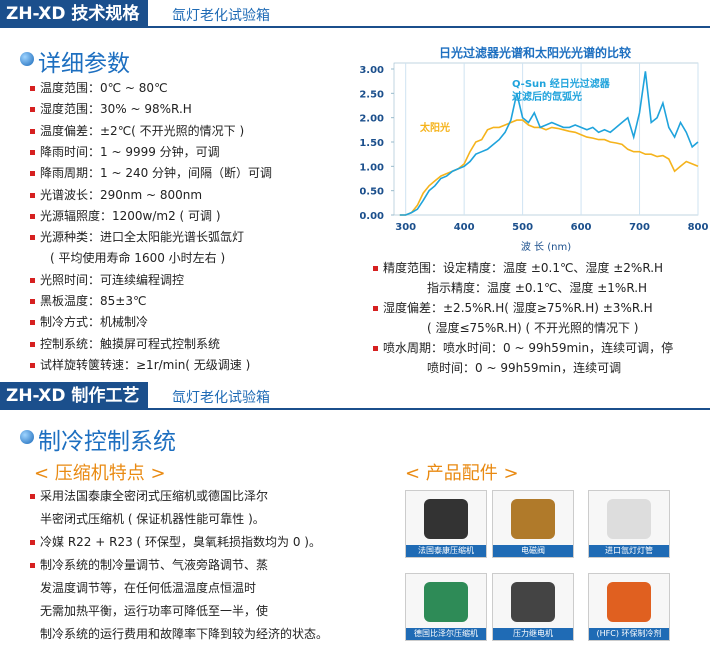  Describe the element at coordinates (372, 94) in the screenshot. I see `y-tick-label: 2.50` at that location.